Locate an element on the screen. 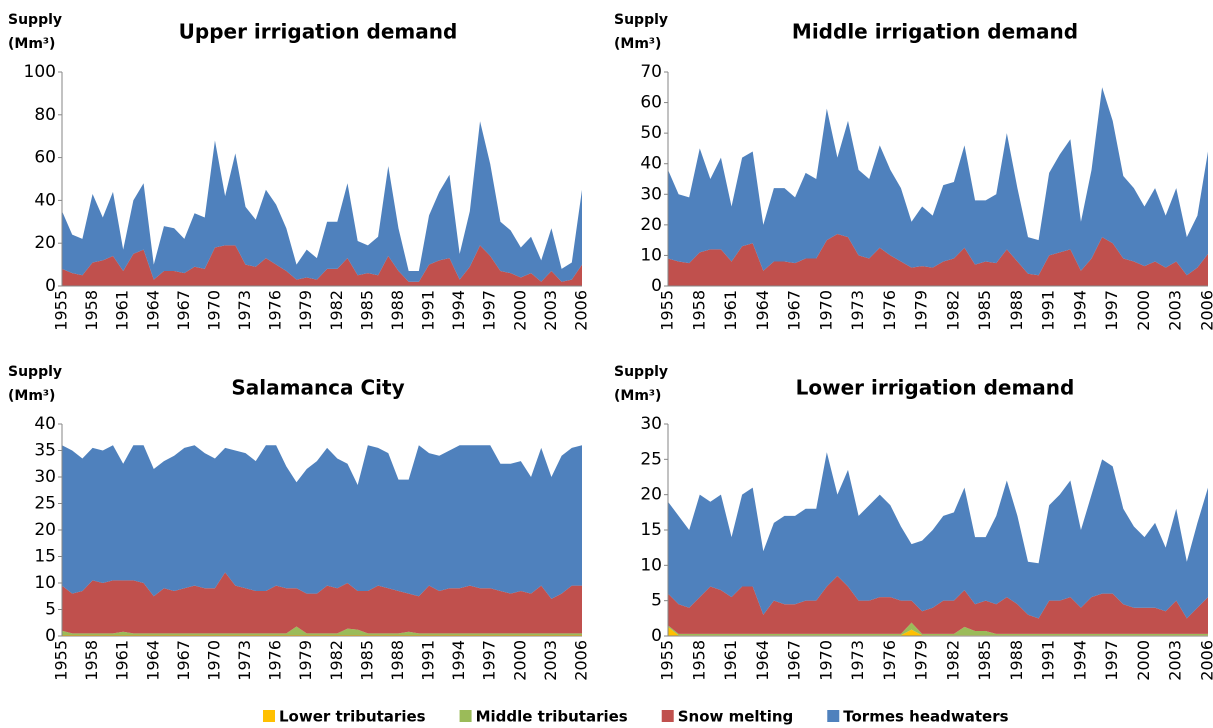 The height and width of the screenshot is (728, 1213). chart-title: Middle irrigation demand is located at coordinates (935, 32).